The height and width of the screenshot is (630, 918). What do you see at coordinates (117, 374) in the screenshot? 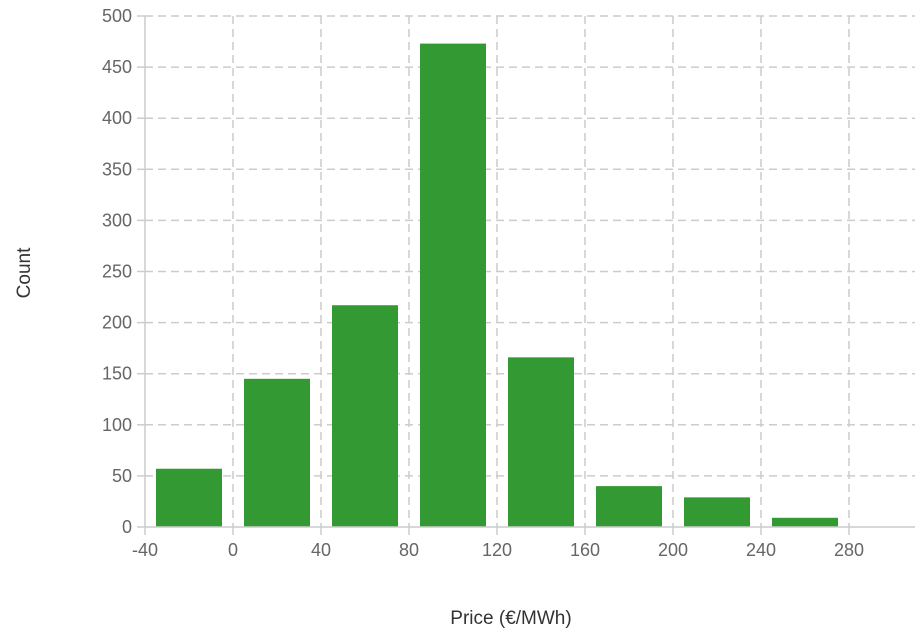
I see `y-tick-label: 150` at bounding box center [117, 374].